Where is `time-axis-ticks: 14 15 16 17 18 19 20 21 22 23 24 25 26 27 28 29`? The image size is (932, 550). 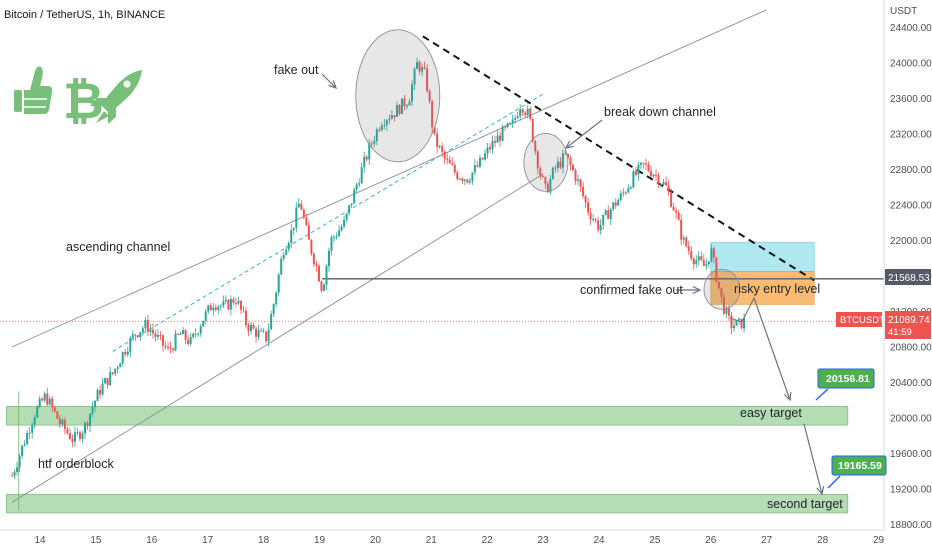 time-axis-ticks: 14 15 16 17 18 19 20 21 22 23 24 25 26 27 28 29 is located at coordinates (459, 540).